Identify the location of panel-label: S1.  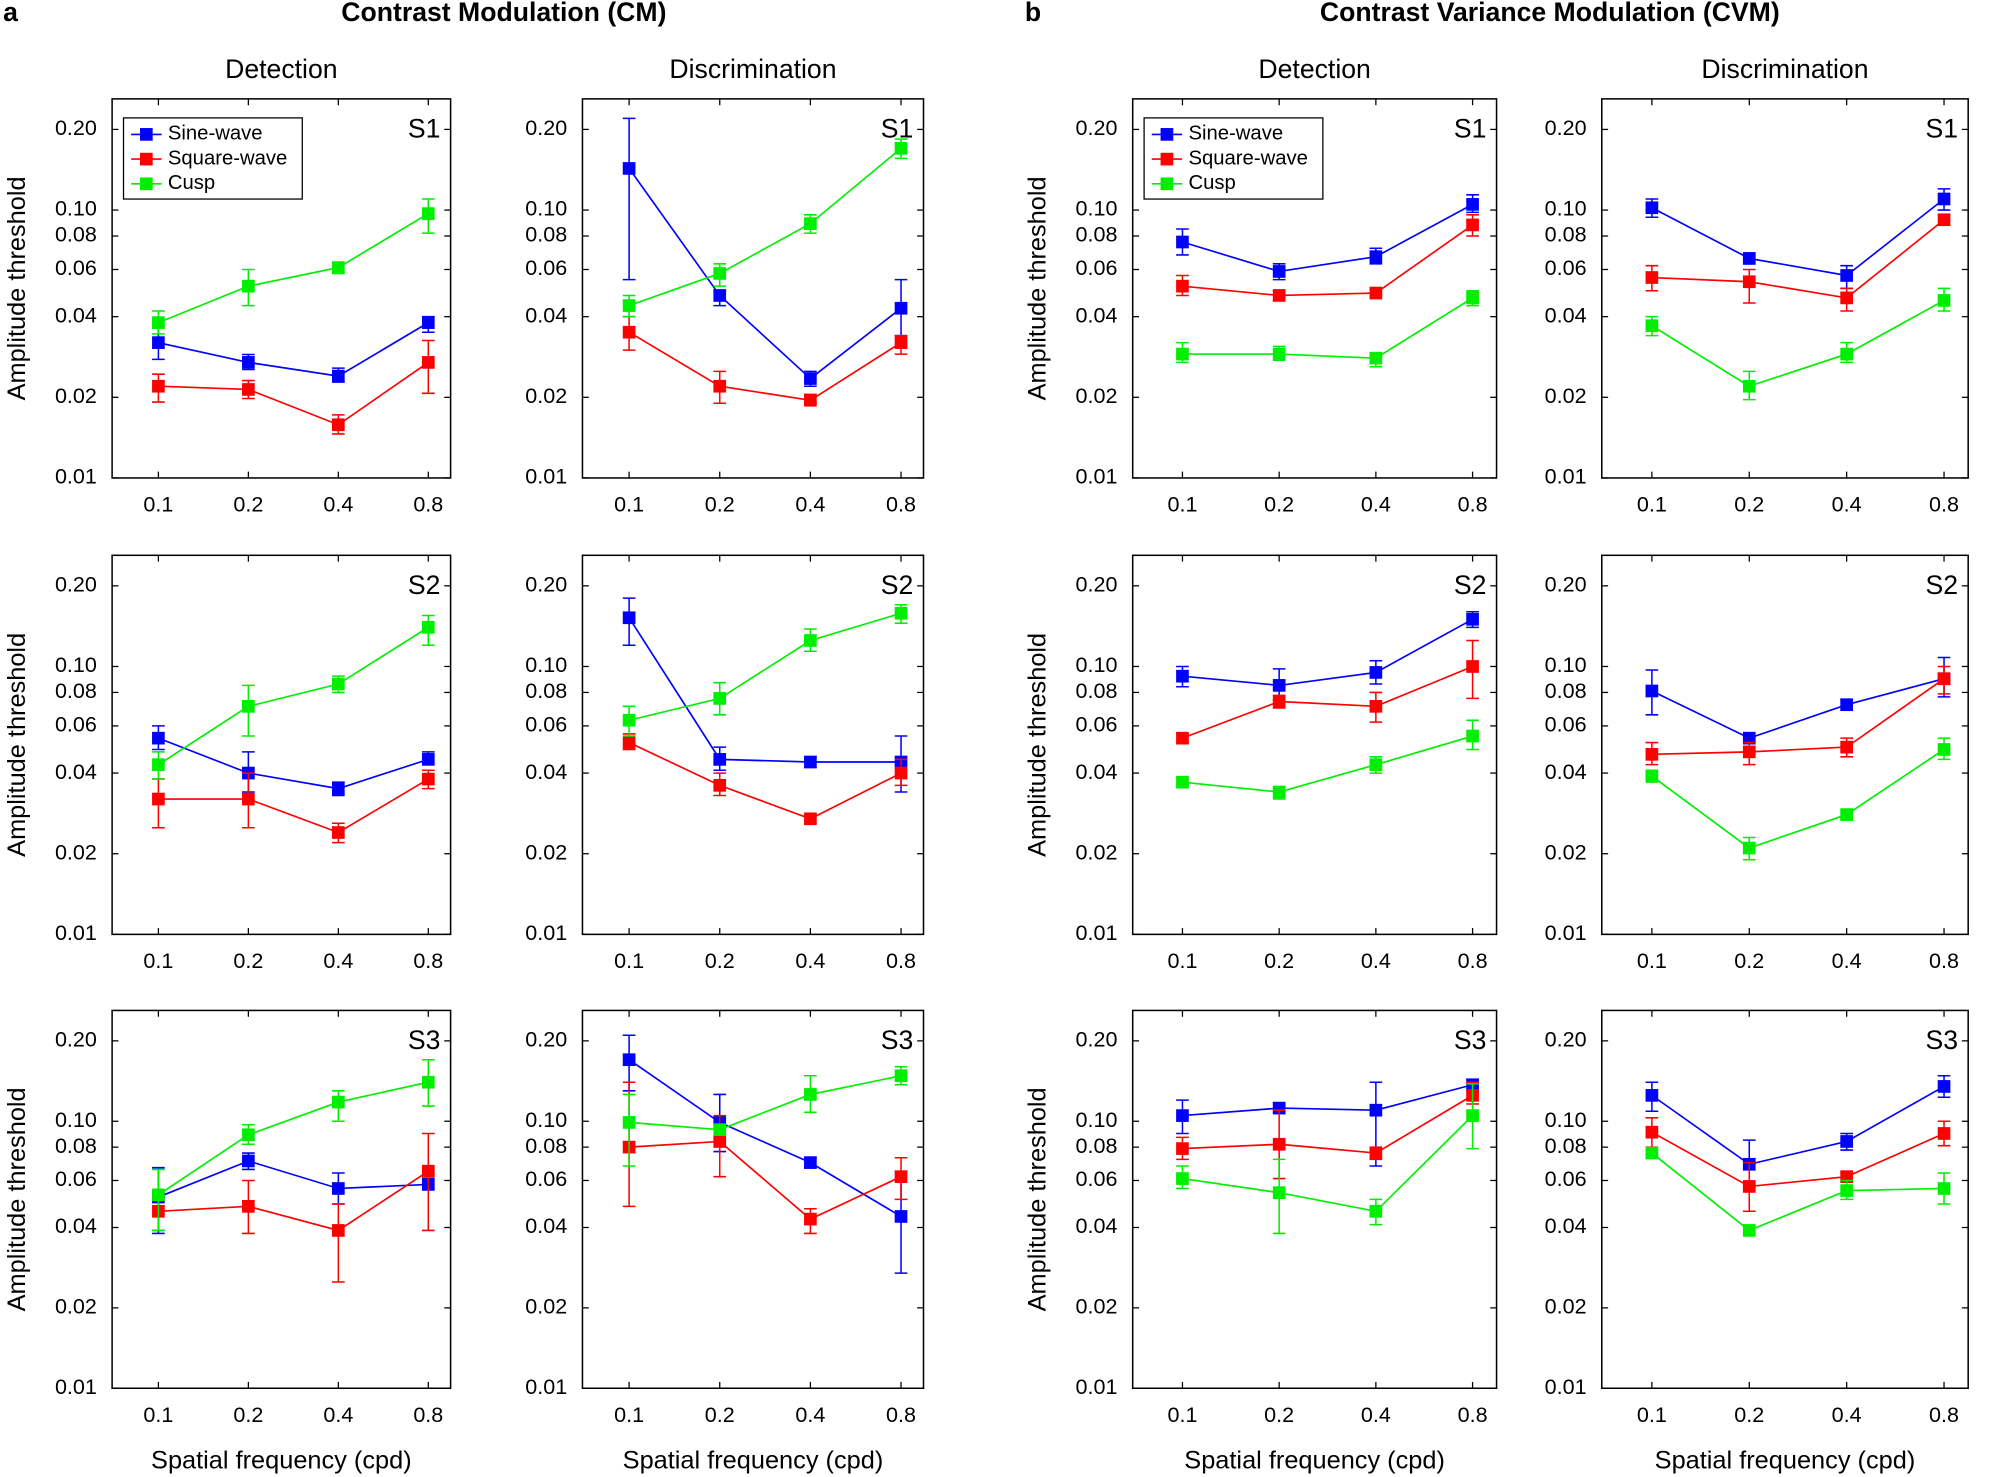
(1470, 129).